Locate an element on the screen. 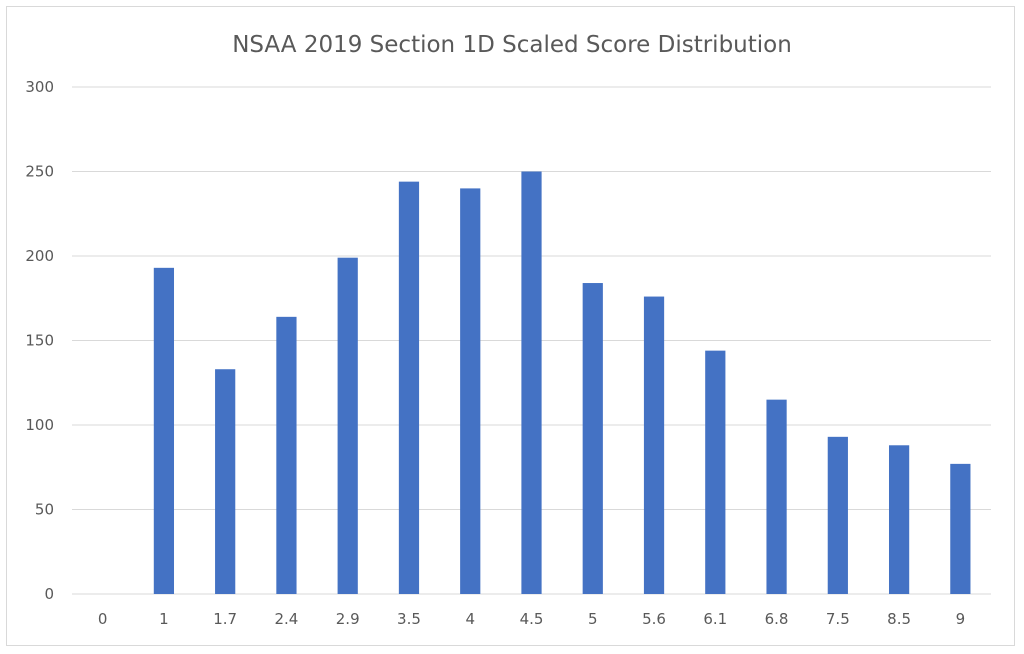 This screenshot has height=654, width=1024. y-tick-label: 50 is located at coordinates (44, 510).